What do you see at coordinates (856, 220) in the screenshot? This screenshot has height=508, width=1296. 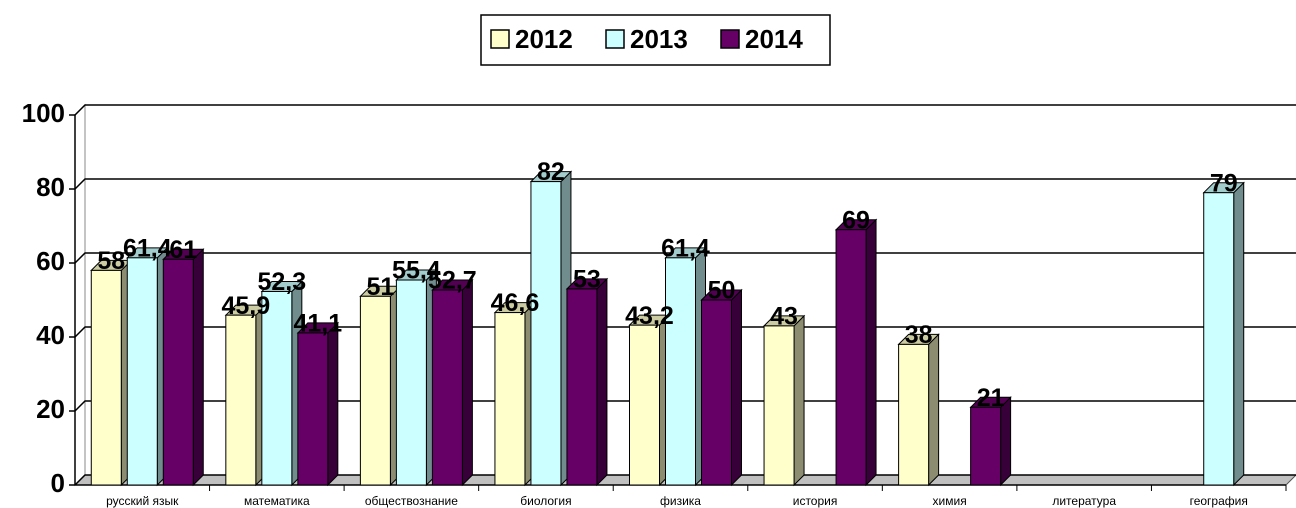 I see `value-label: 69` at bounding box center [856, 220].